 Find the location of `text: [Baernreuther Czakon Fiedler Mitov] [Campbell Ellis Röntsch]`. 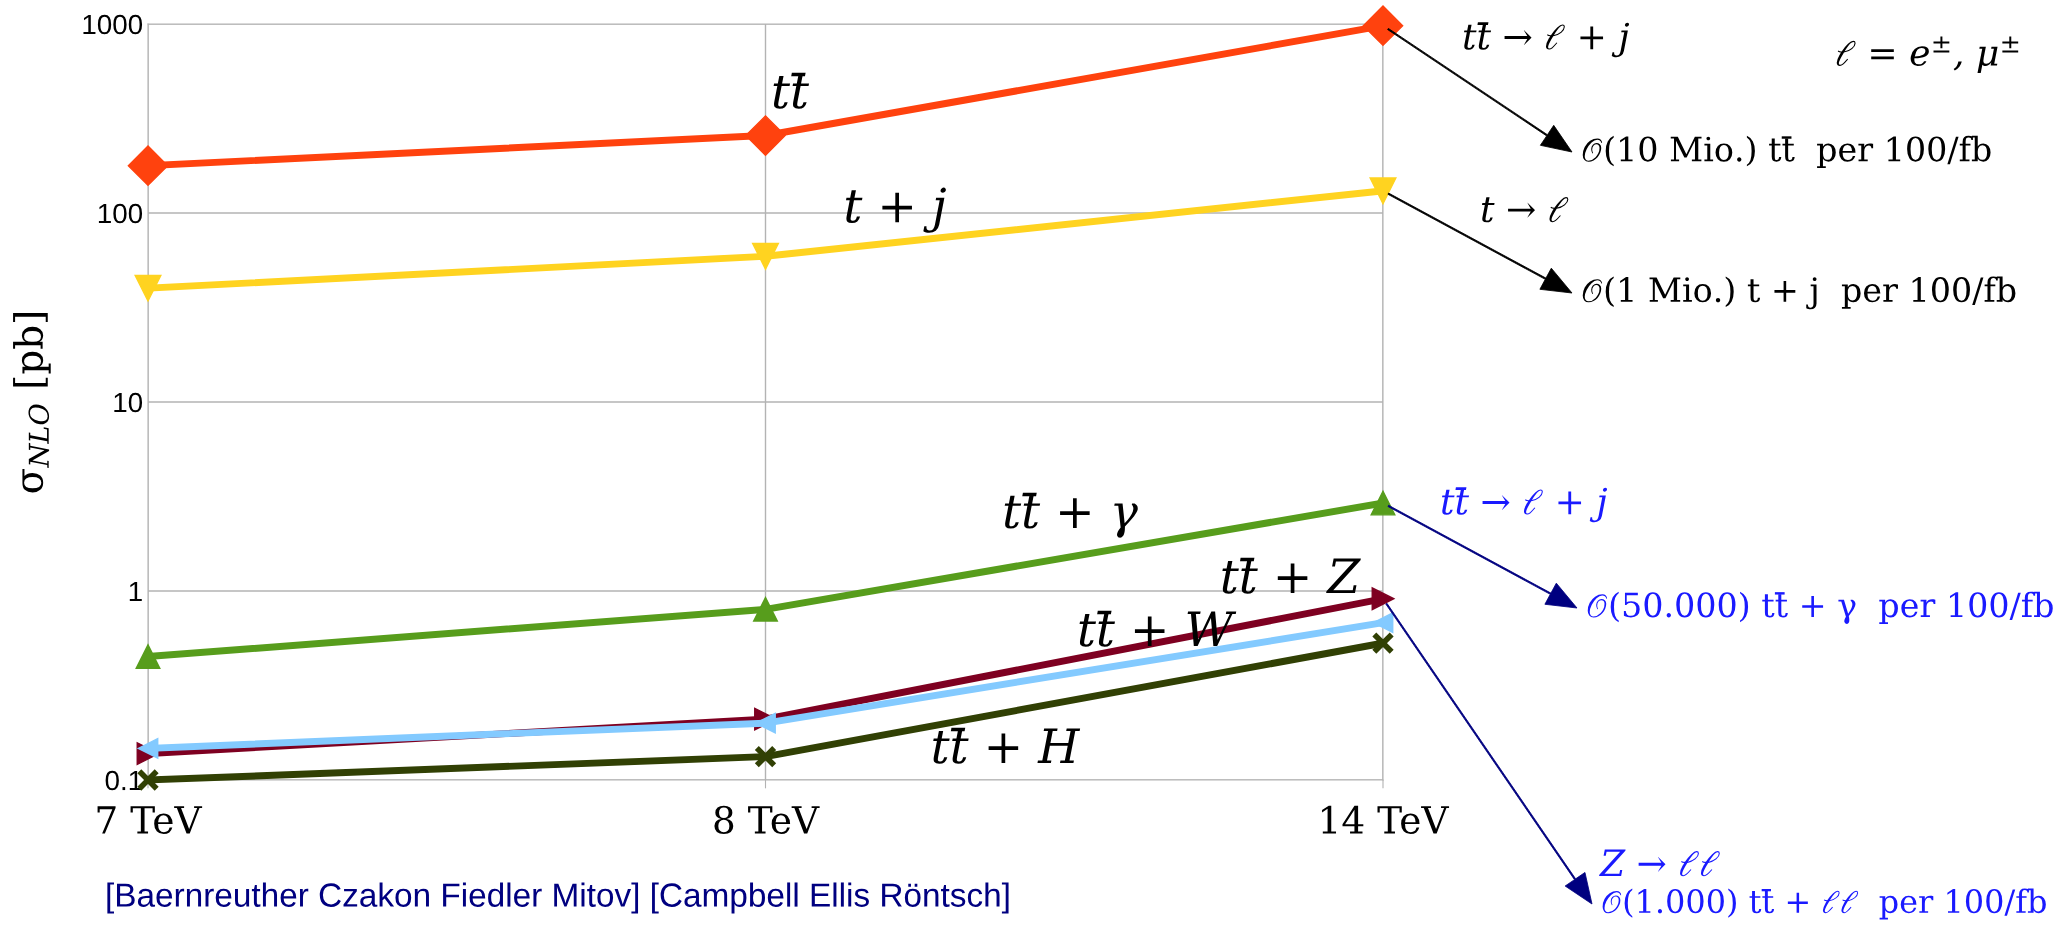

text: [Baernreuther Czakon Fiedler Mitov] [Campbell Ellis Röntsch] is located at coordinates (558, 898).